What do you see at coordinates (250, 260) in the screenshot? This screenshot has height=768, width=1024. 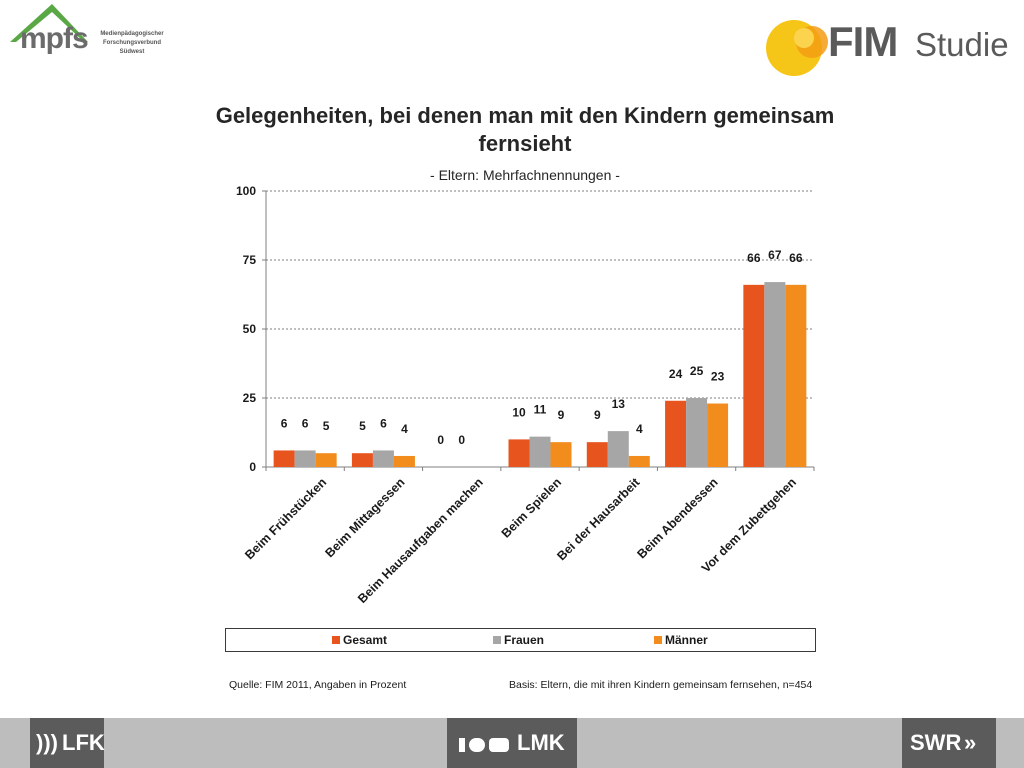 I see `y-tick-label: 75` at bounding box center [250, 260].